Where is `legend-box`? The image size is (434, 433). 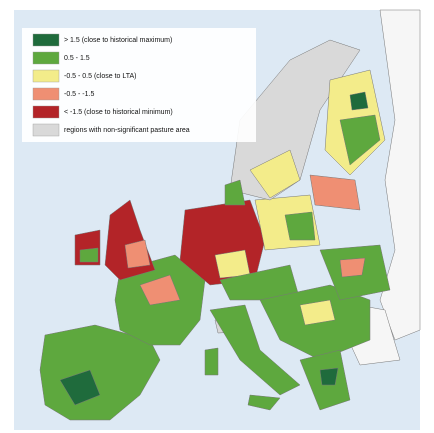
legend-box is located at coordinates (139, 85).